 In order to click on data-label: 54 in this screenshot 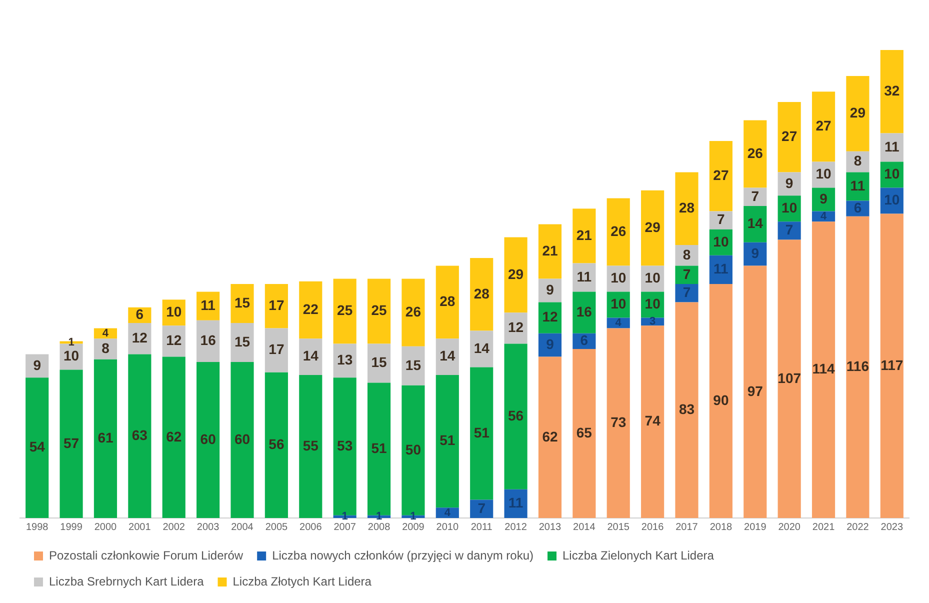, I will do `click(37, 446)`.